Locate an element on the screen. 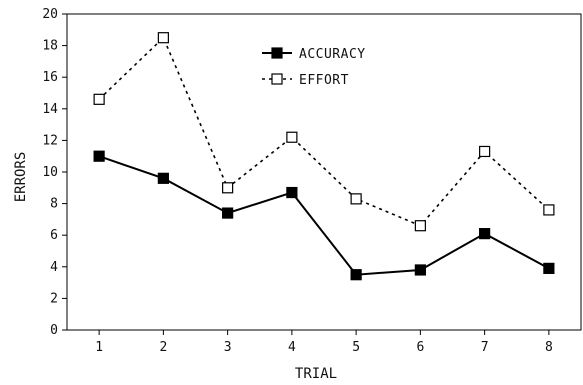 This screenshot has height=385, width=583. x-tick-label: 2 is located at coordinates (163, 347).